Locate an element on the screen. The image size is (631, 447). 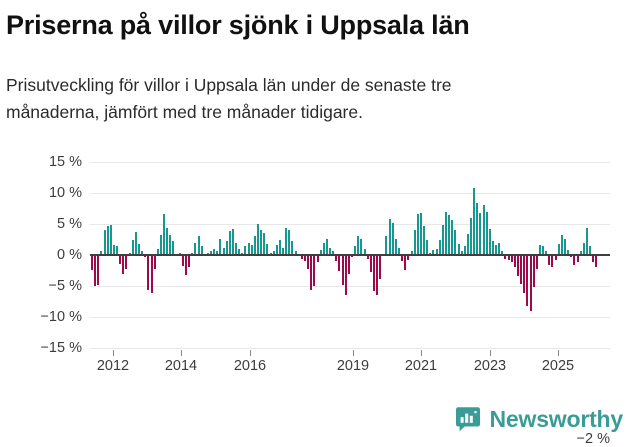
y-axis-tick-label: 10 % is located at coordinates (65, 193).